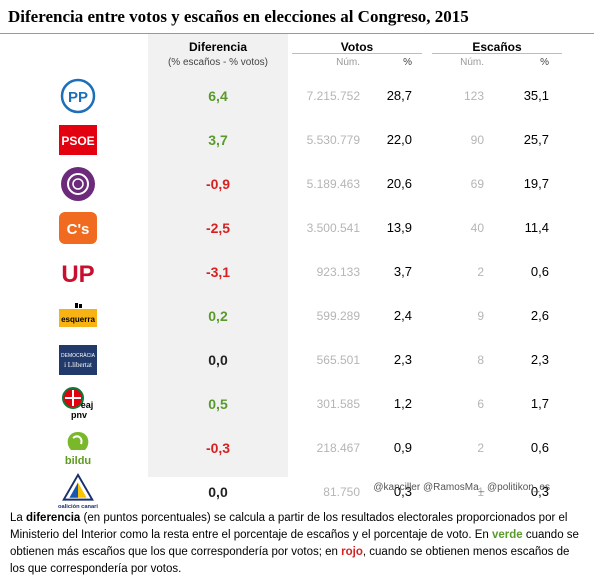  I want to click on seats-percent: 2,3, so click(539, 359).